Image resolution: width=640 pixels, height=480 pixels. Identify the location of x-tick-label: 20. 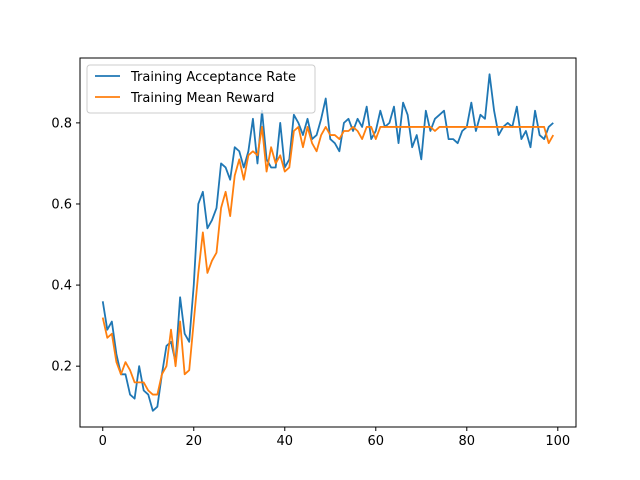
(193, 441).